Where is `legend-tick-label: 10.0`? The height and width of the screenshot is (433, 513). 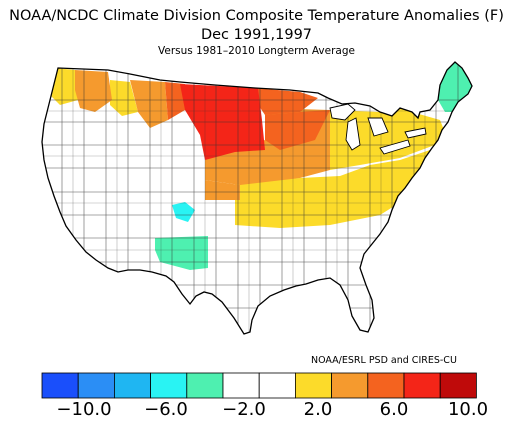 legend-tick-label: 10.0 is located at coordinates (468, 409).